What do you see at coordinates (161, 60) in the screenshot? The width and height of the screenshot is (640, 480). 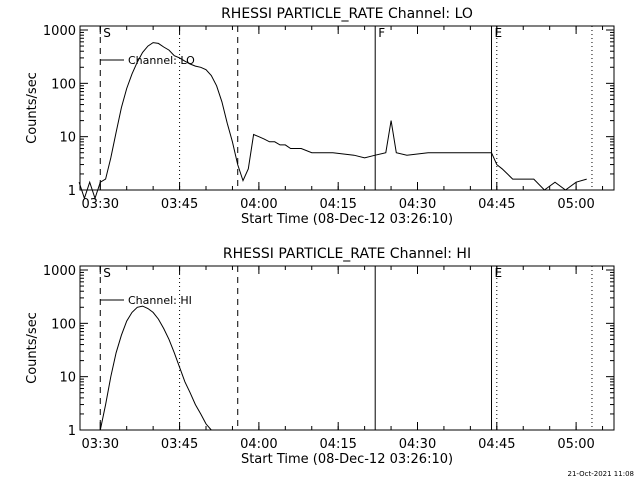 I see `legend-label: Channel: LO` at bounding box center [161, 60].